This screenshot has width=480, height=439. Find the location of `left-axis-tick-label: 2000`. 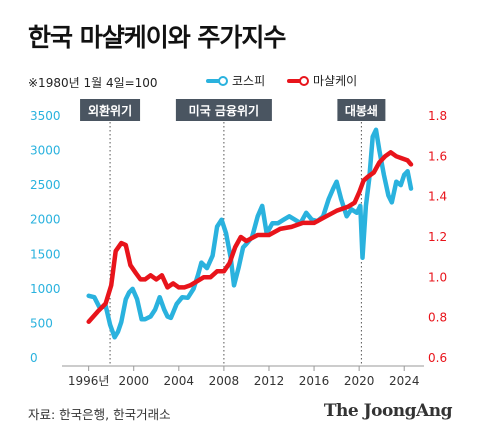

left-axis-tick-label: 2000 is located at coordinates (45, 220).